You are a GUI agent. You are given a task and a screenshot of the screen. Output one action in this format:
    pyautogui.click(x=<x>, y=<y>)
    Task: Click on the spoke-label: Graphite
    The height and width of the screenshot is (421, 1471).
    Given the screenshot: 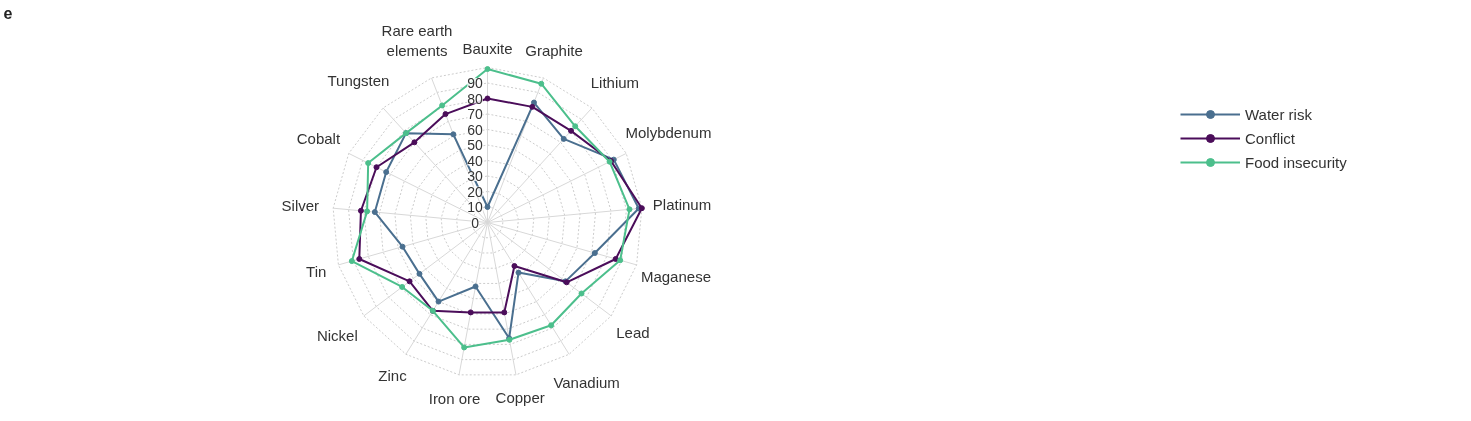 What is the action you would take?
    pyautogui.click(x=554, y=51)
    